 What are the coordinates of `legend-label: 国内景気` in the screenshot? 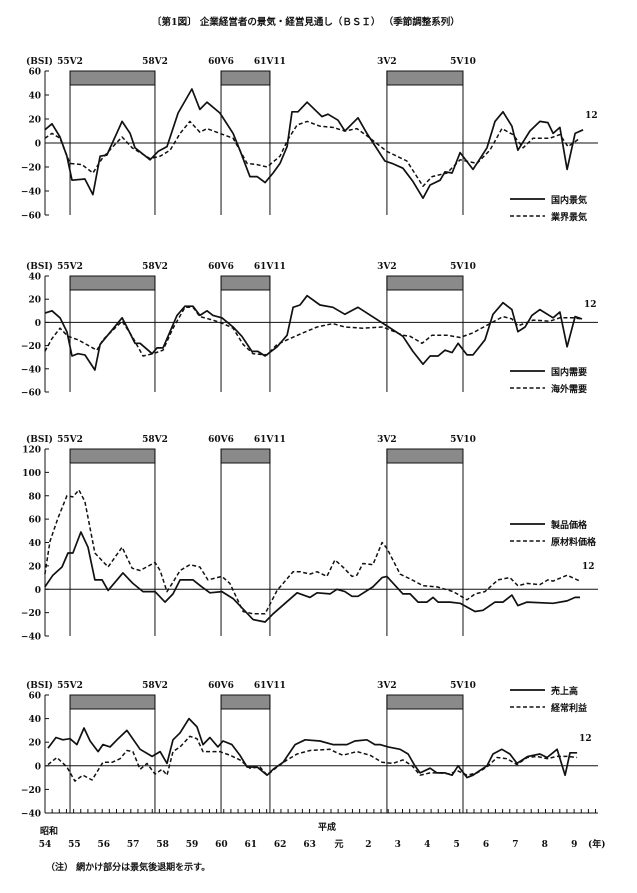 It's located at (569, 200).